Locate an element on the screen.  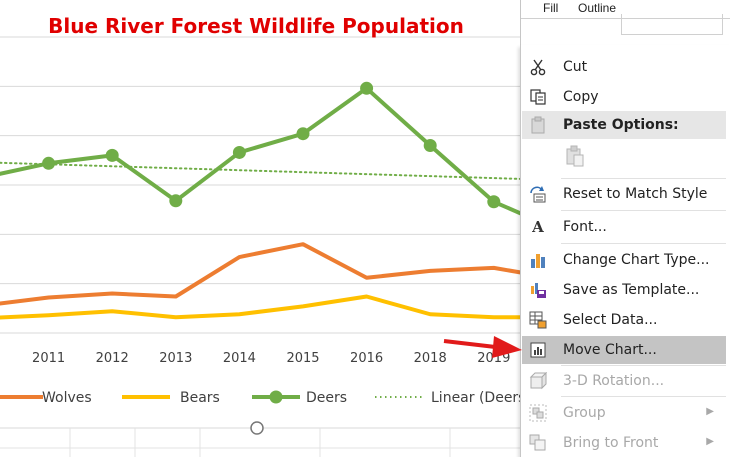
menu-item-cut: Cut is located at coordinates (624, 67).